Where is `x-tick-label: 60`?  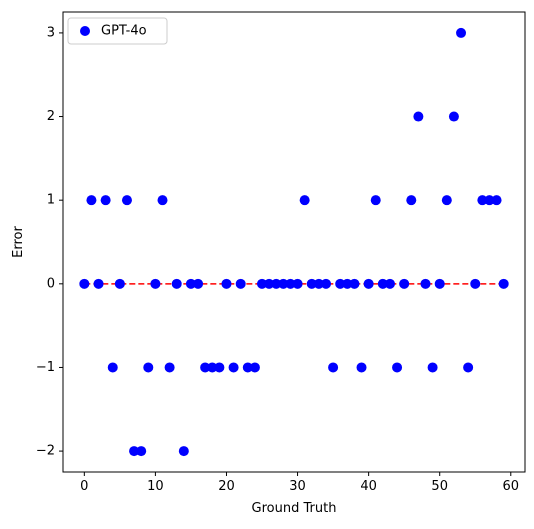 x-tick-label: 60 is located at coordinates (511, 486).